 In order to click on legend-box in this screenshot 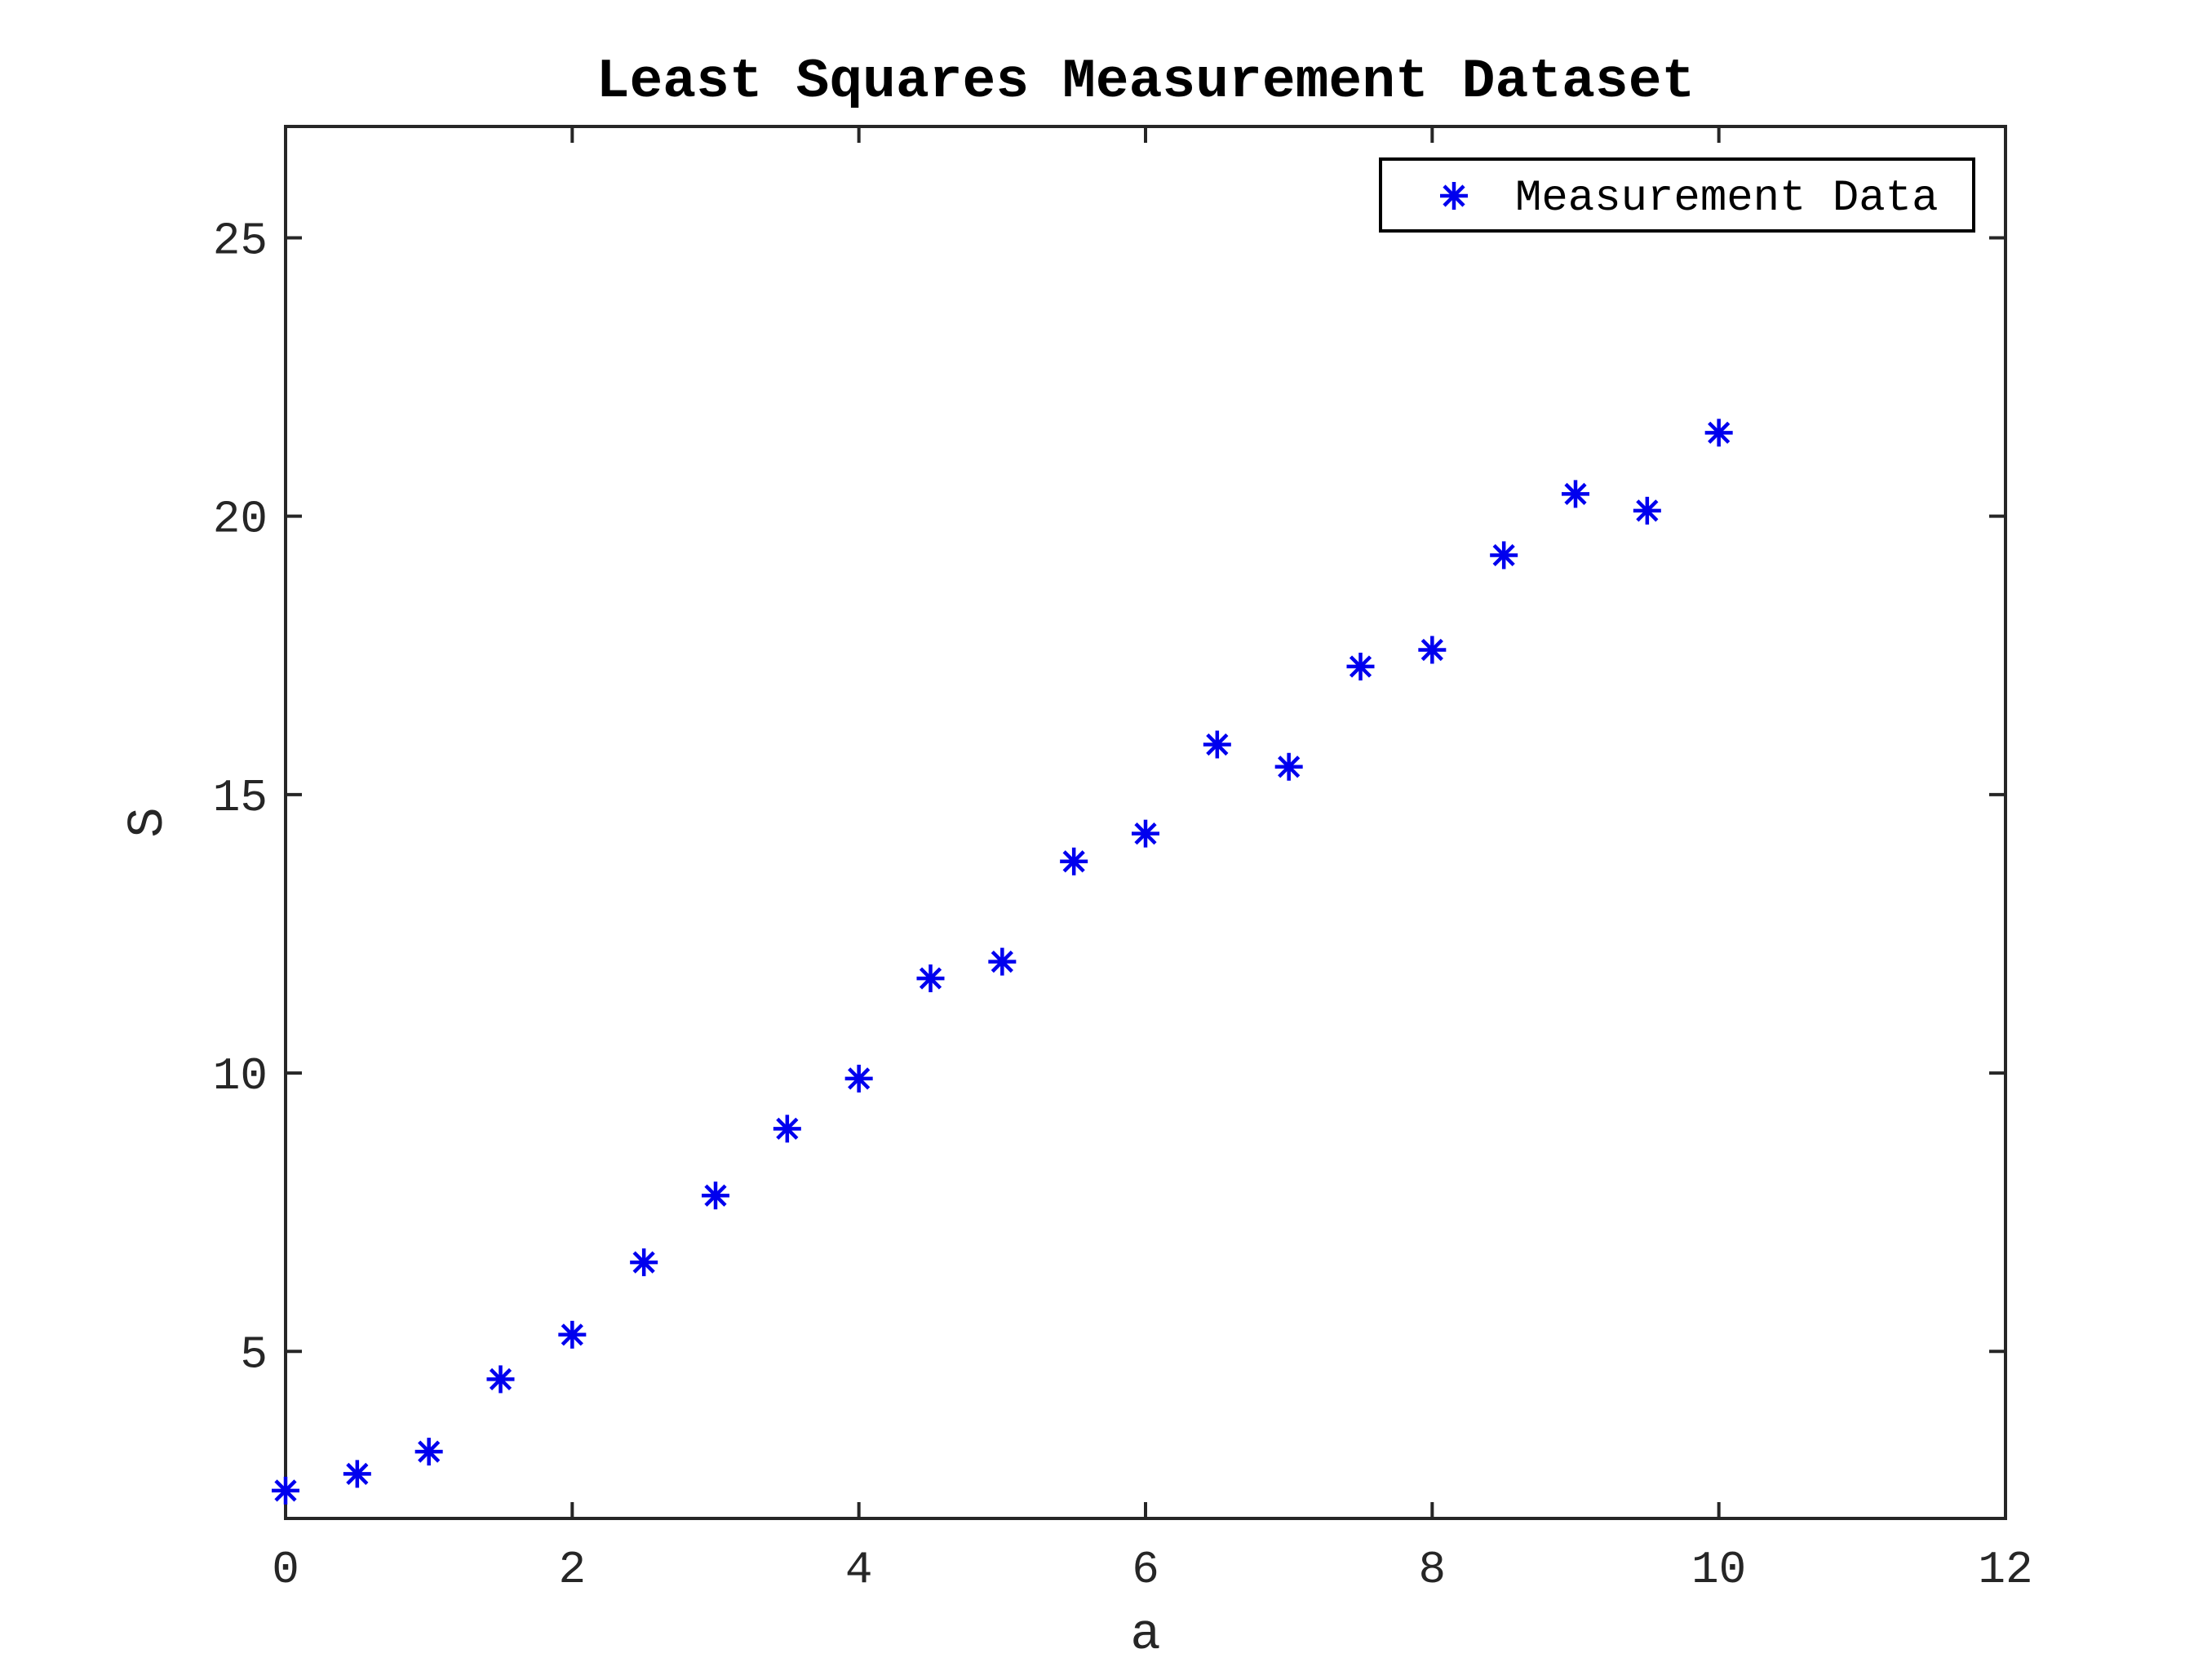, I will do `click(1677, 195)`.